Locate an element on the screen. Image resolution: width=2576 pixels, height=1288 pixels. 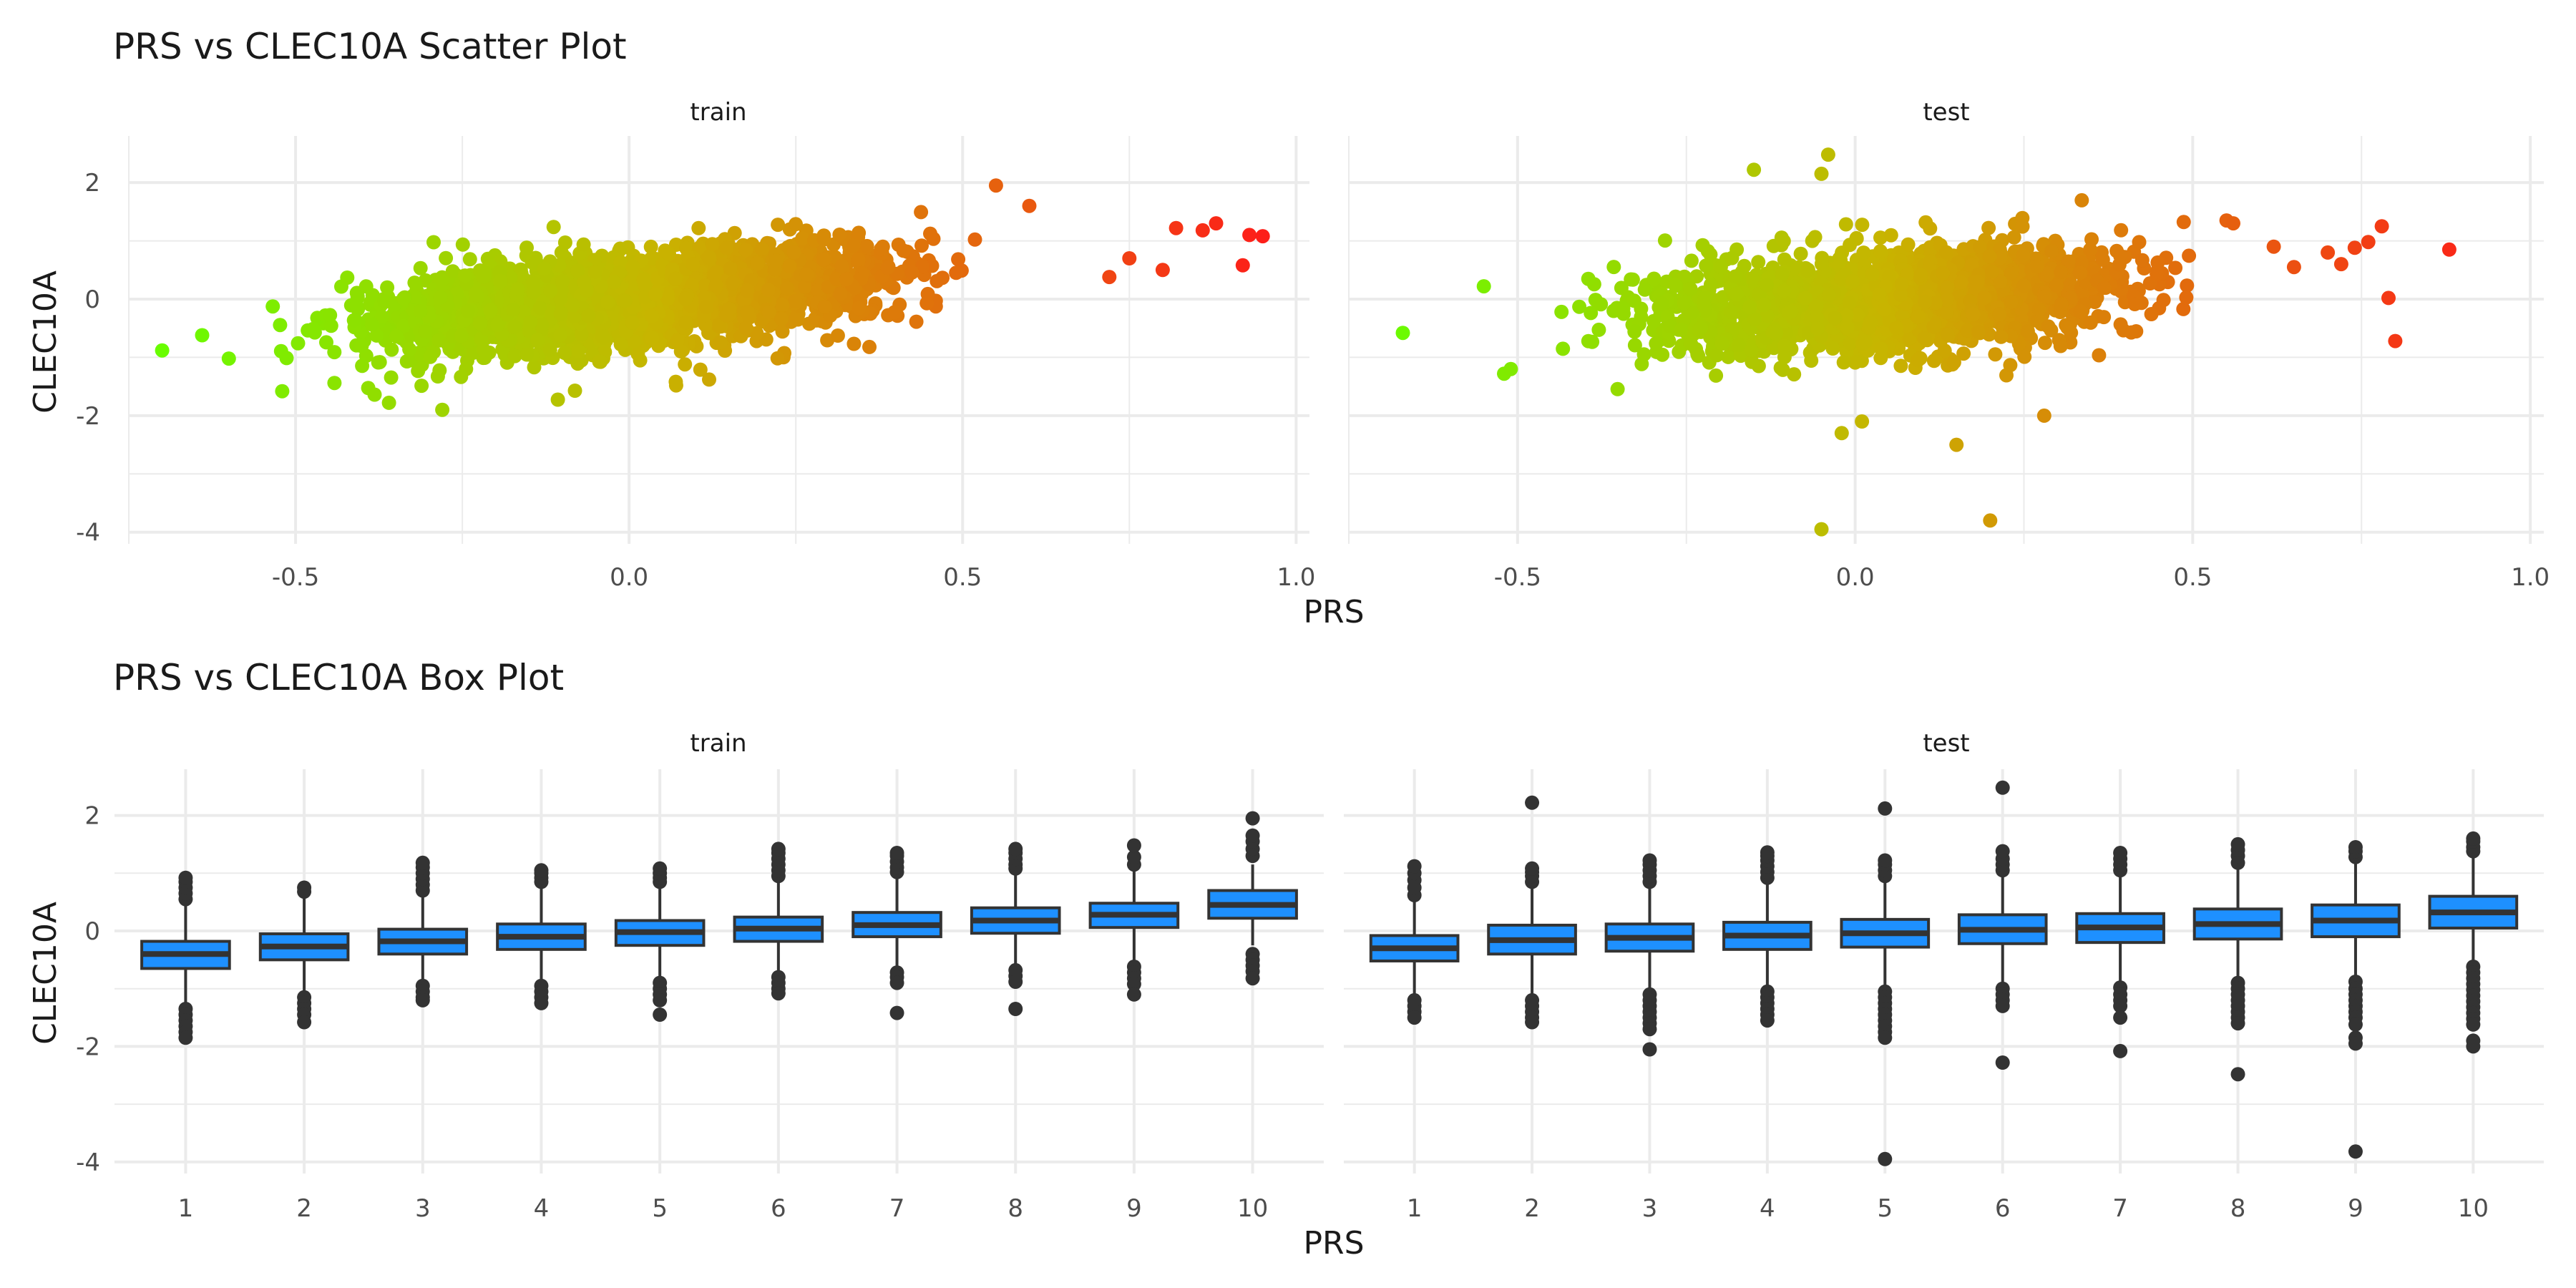
x-tick-label: 1.0 is located at coordinates (2530, 577).